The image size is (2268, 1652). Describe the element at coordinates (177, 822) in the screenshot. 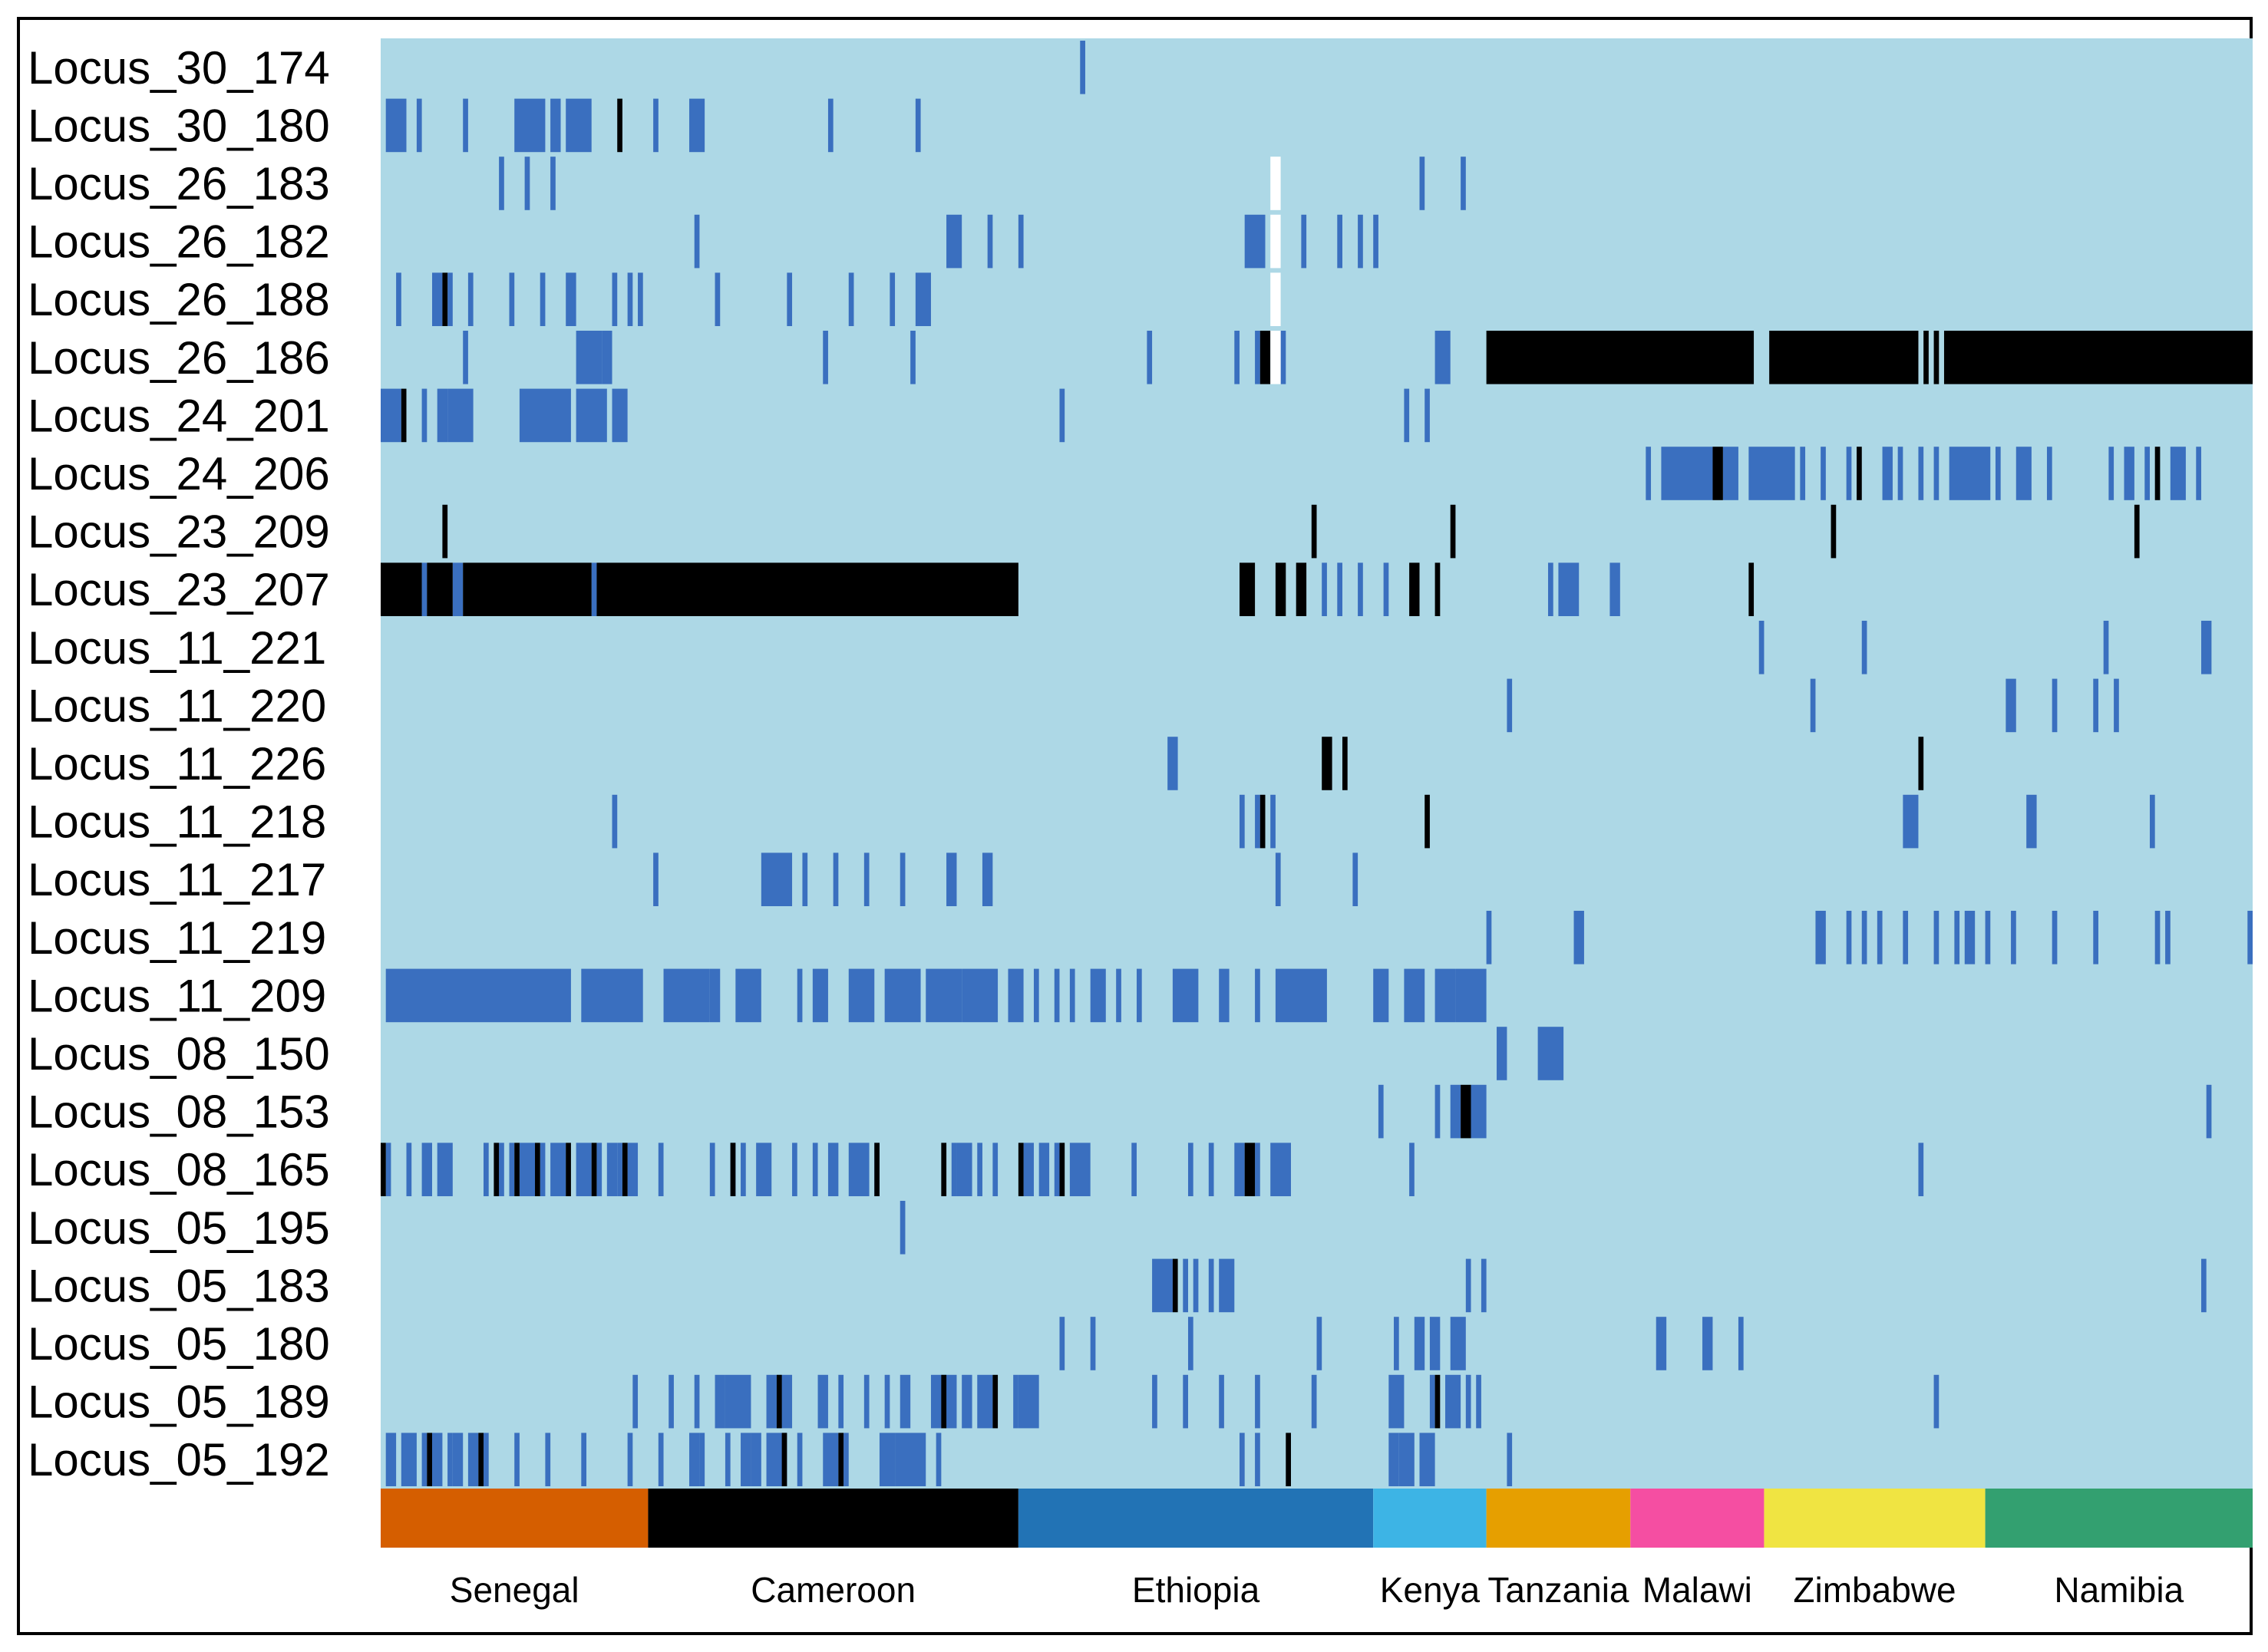

I see `locus-label: Locus_11_218` at that location.